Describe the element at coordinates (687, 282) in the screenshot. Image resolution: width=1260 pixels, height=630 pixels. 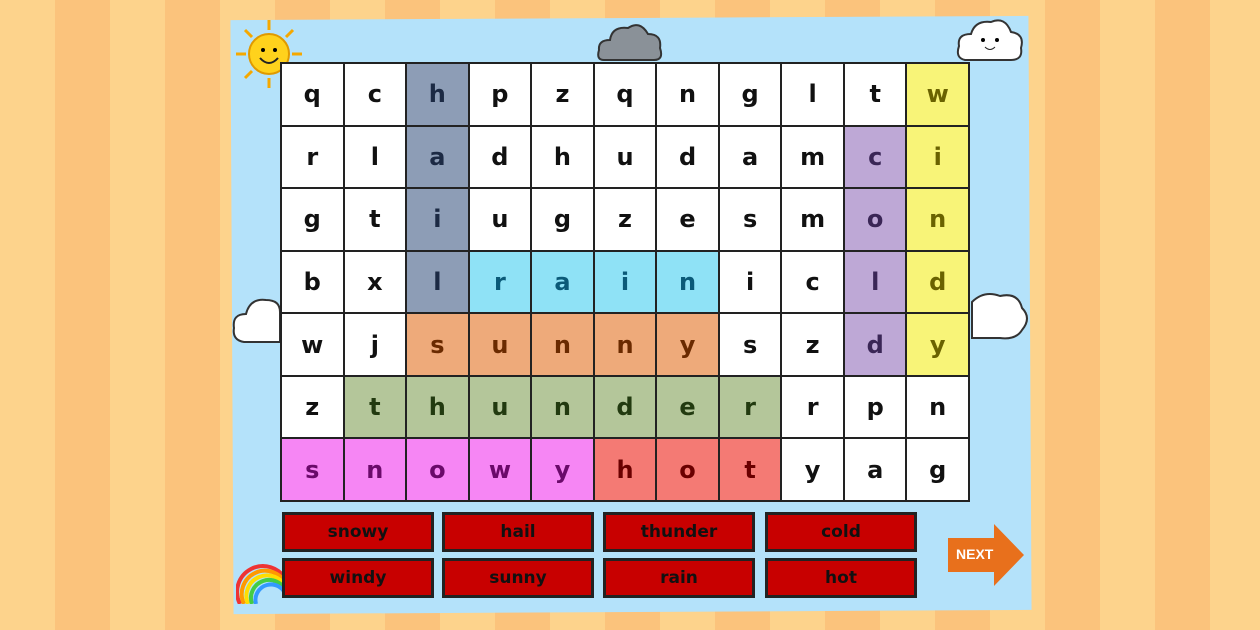
I see `grid-cell-found-rain: n` at that location.